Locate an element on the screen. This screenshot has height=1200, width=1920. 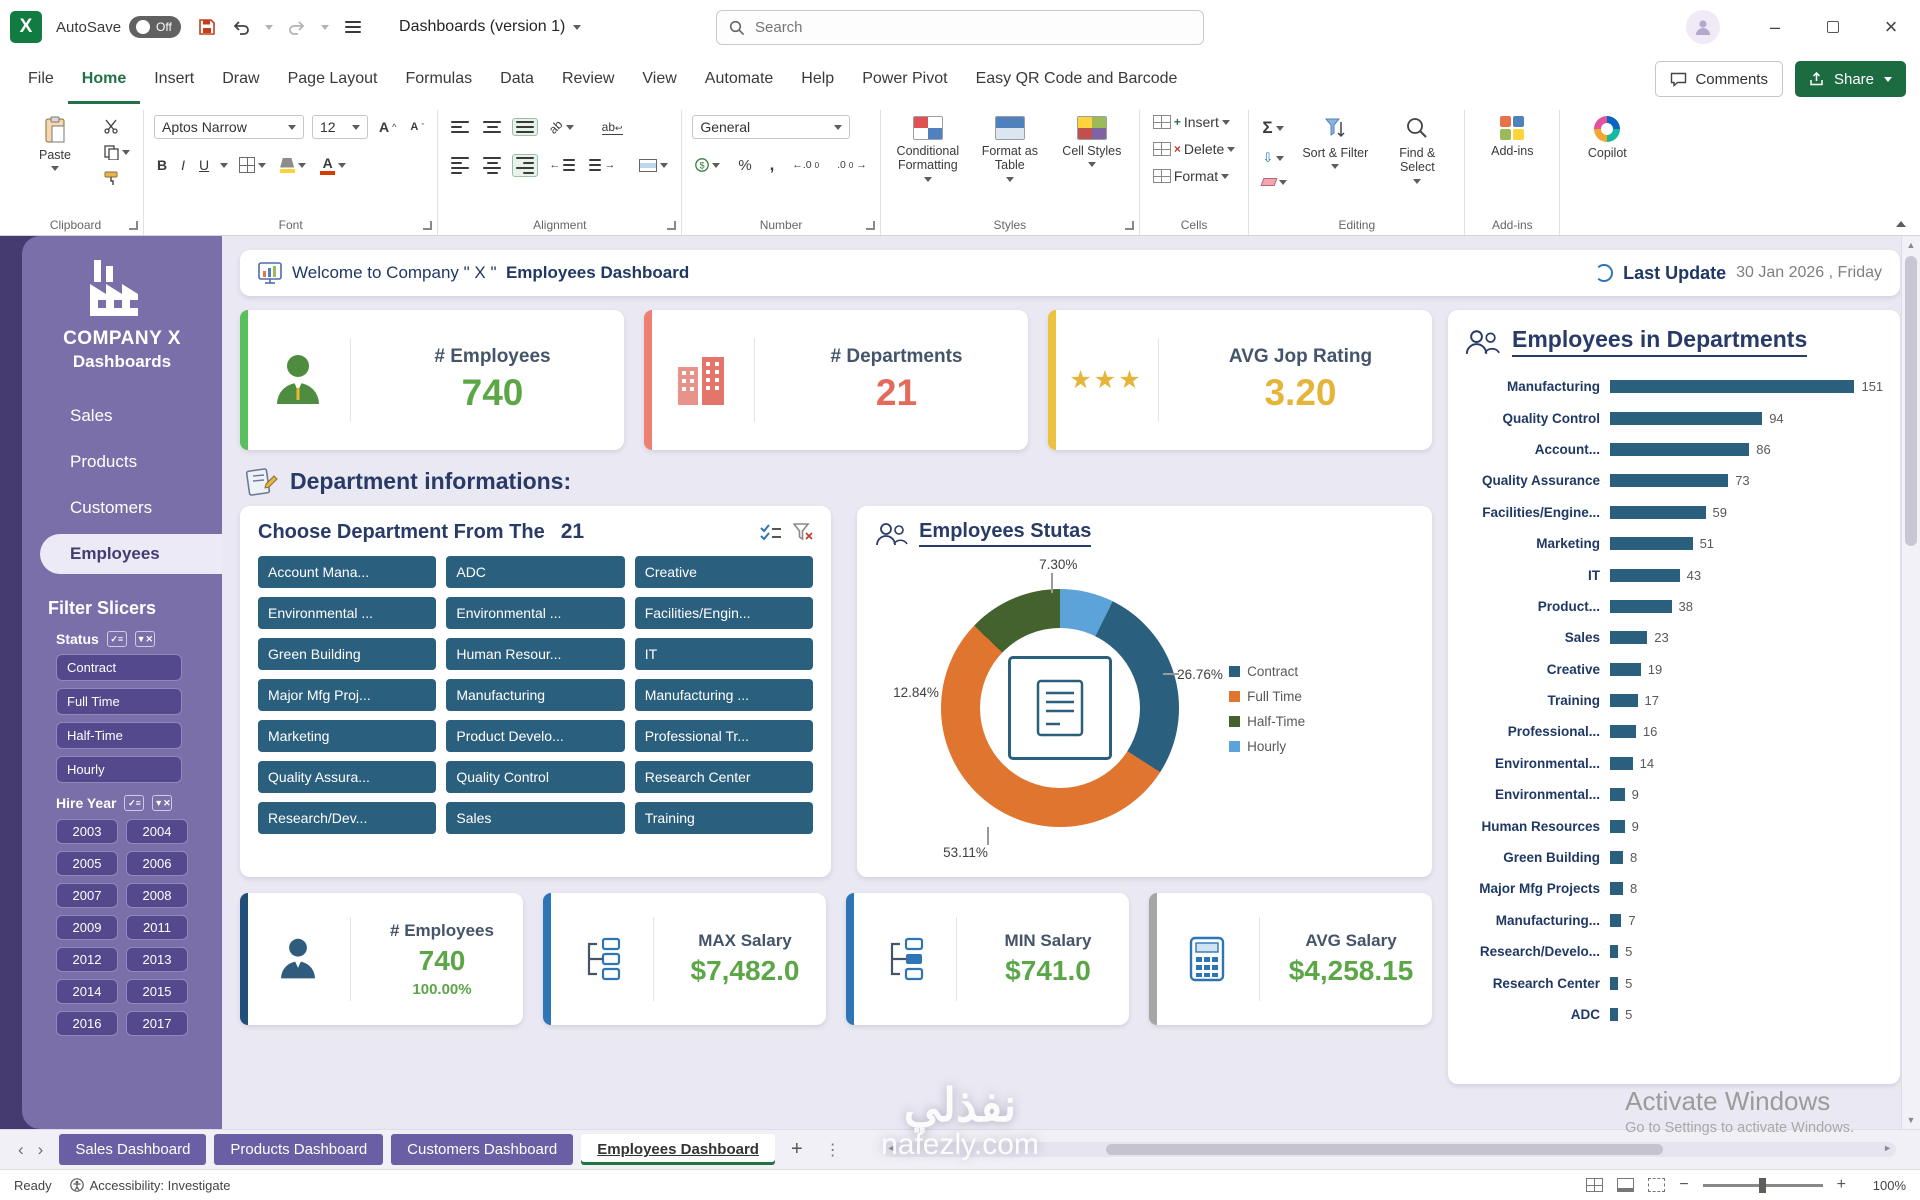
sidebar-nav-item: Customers is located at coordinates (111, 507).